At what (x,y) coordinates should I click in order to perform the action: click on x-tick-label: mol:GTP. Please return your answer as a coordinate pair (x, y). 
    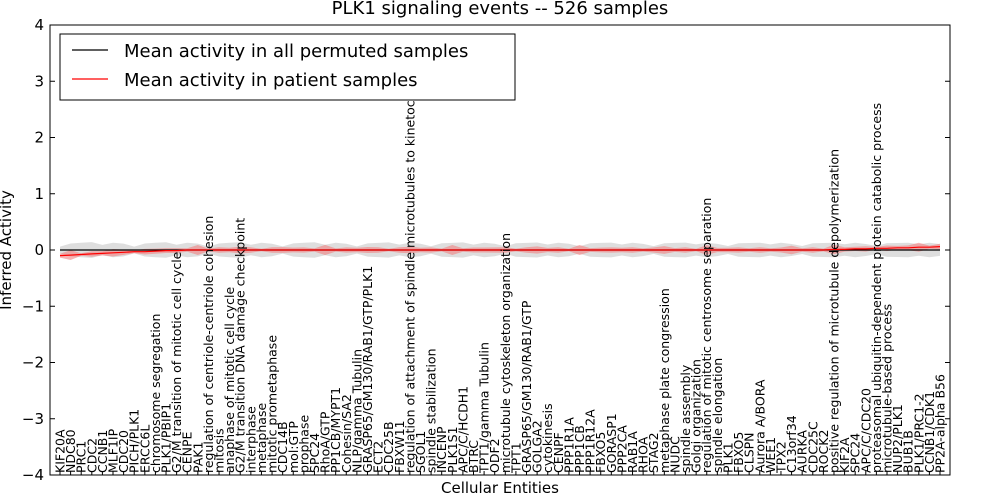
    Looking at the image, I should click on (293, 447).